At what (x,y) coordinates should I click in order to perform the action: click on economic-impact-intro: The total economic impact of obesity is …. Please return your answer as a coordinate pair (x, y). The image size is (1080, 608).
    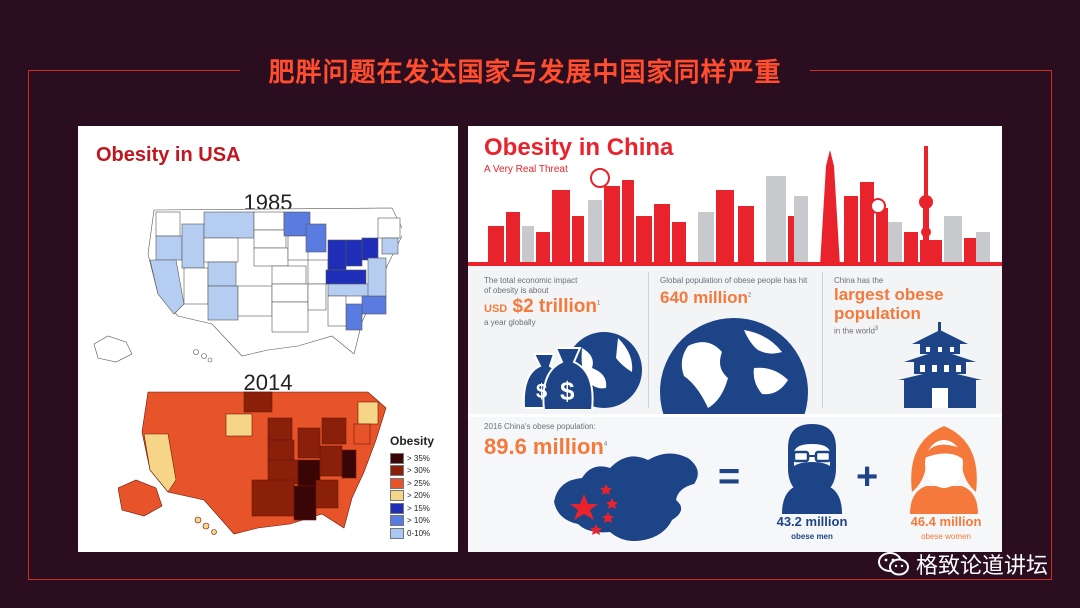
    Looking at the image, I should click on (530, 286).